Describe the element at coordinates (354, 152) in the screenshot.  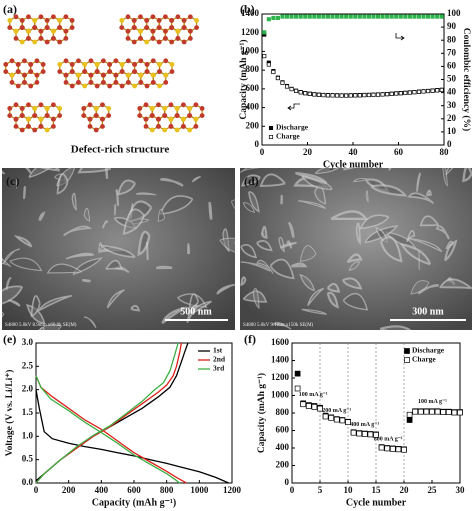
I see `x-tick-label: 40` at that location.